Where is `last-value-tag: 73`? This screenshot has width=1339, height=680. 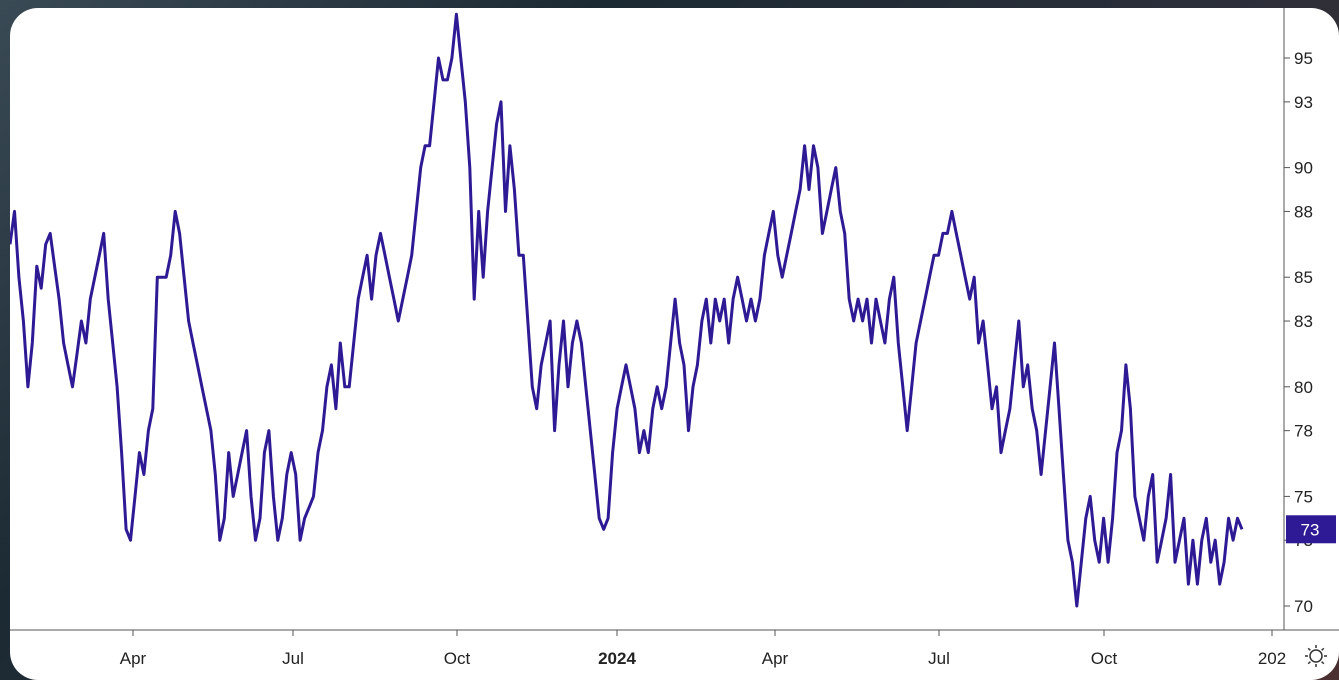 last-value-tag: 73 is located at coordinates (1311, 529).